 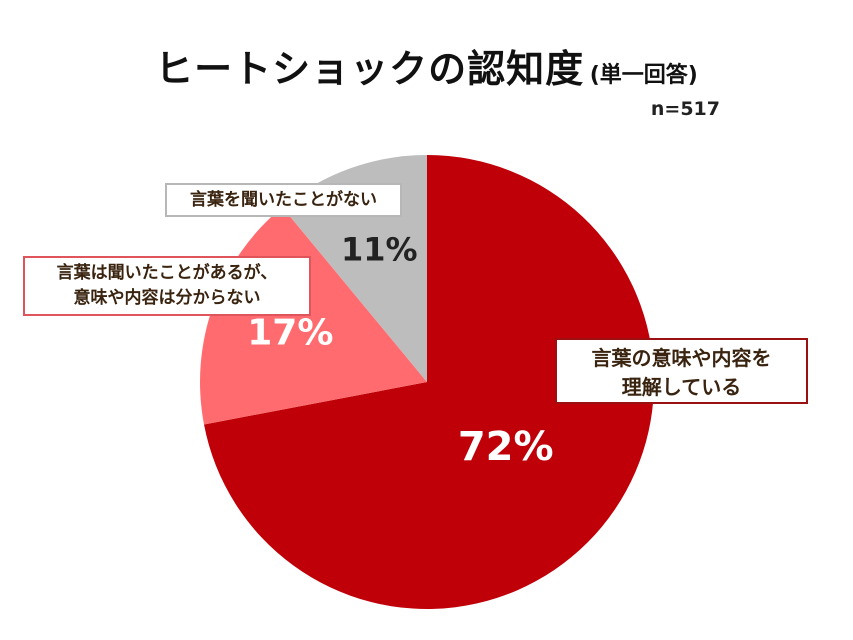 I want to click on pie-value-label: 72%, so click(x=506, y=447).